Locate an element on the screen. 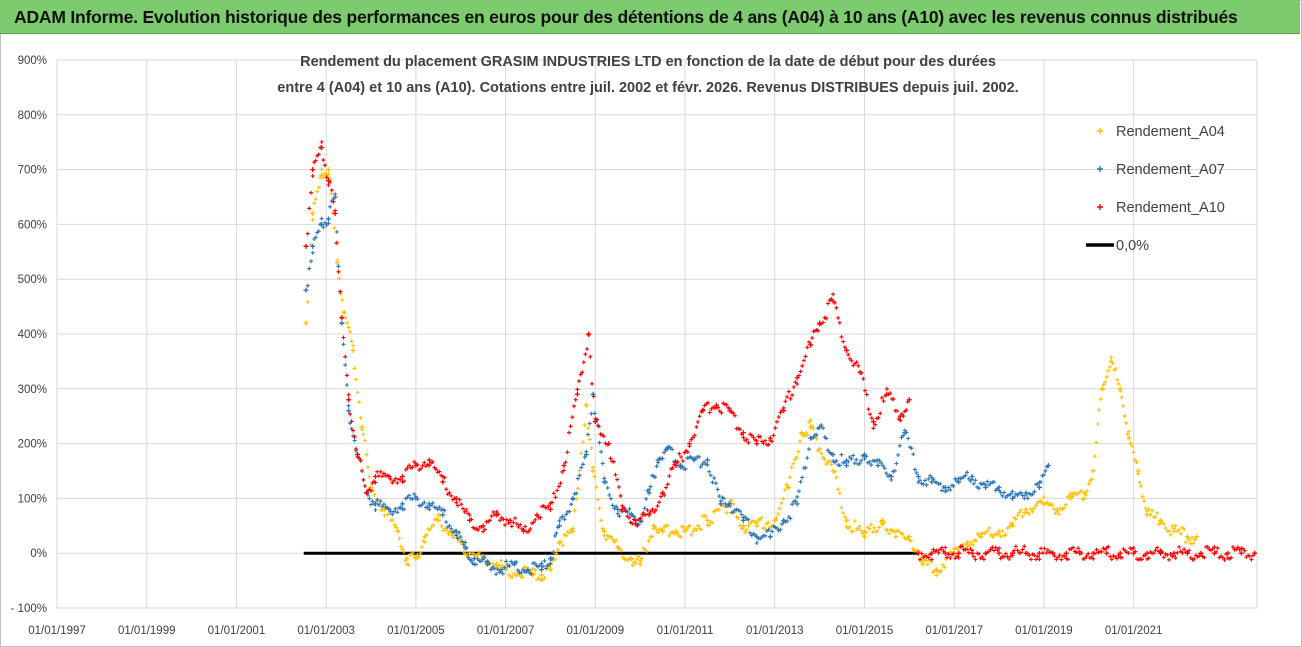 The image size is (1302, 647). x-tick-label: 01/01/2015 is located at coordinates (865, 631).